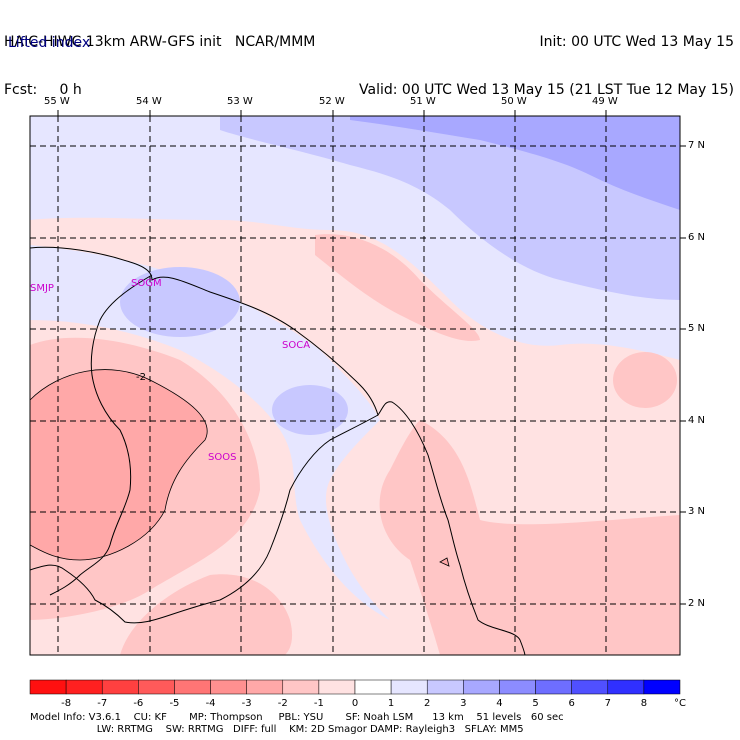  What do you see at coordinates (427, 703) in the screenshot?
I see `colorbar-tick-label: 2` at bounding box center [427, 703].